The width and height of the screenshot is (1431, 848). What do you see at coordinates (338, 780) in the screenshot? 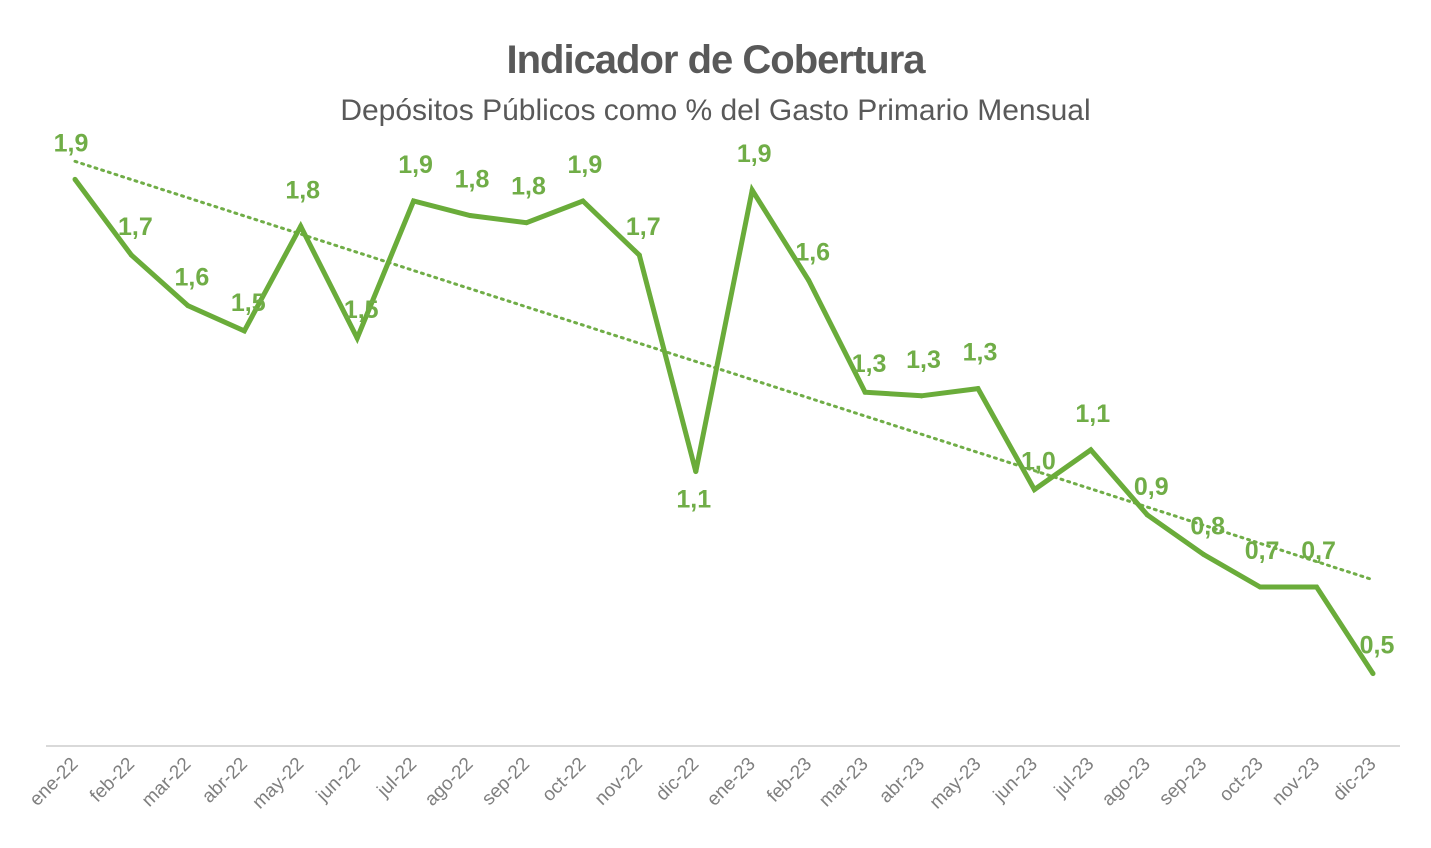
I see `x-tick-label: jun-22` at bounding box center [338, 780].